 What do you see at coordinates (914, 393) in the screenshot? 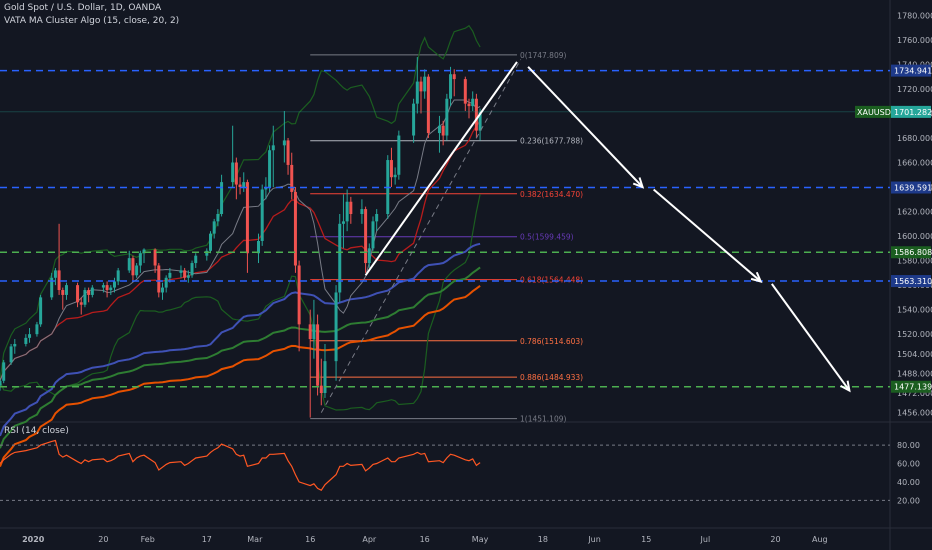
I see `price-tick-label: 1472.000` at bounding box center [914, 393].